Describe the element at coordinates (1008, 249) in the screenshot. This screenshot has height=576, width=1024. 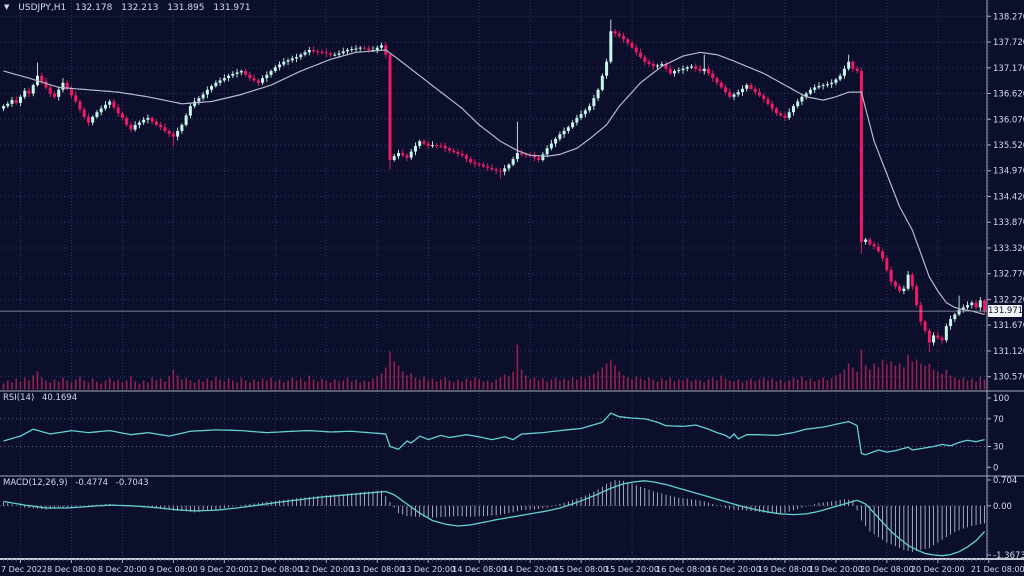
I see `price-axis-label: 133.320` at that location.